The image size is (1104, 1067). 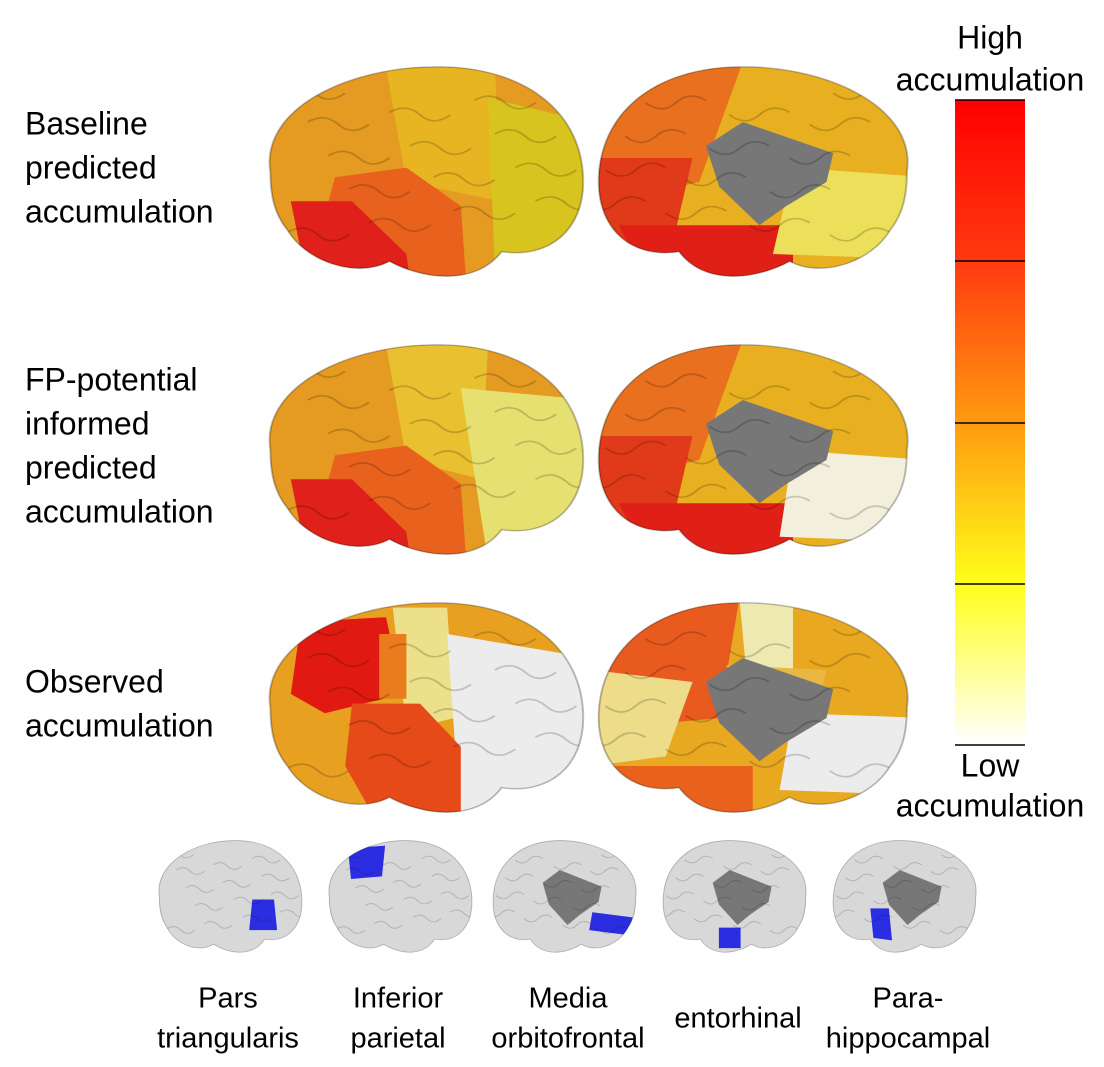 I want to click on label-line: Media, so click(x=569, y=999).